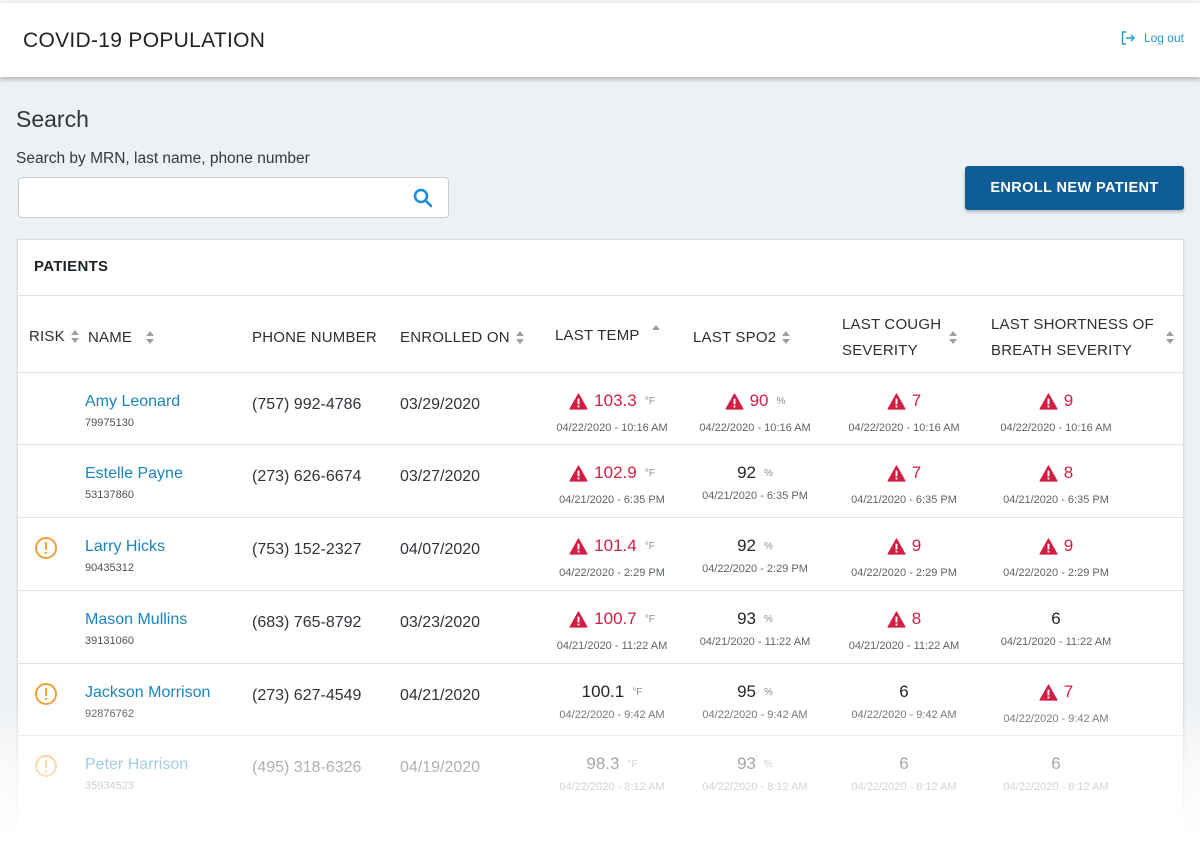 This screenshot has width=1200, height=843. What do you see at coordinates (423, 198) in the screenshot?
I see `search-icon` at bounding box center [423, 198].